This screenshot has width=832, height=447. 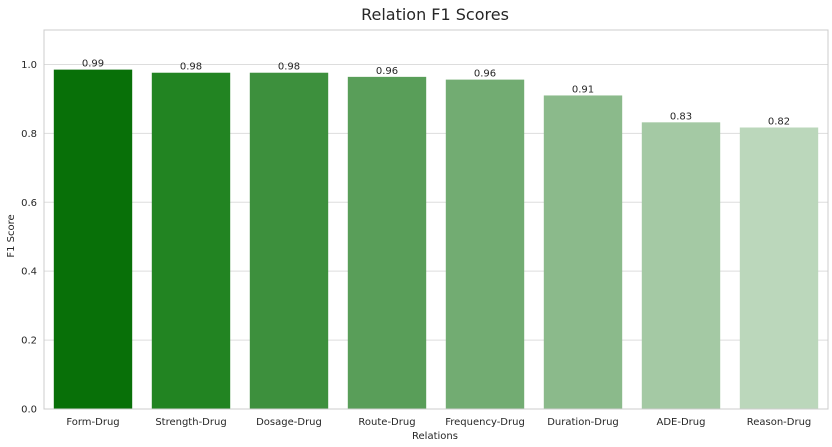 What do you see at coordinates (29, 410) in the screenshot?
I see `y-tick-label: 0.0` at bounding box center [29, 410].